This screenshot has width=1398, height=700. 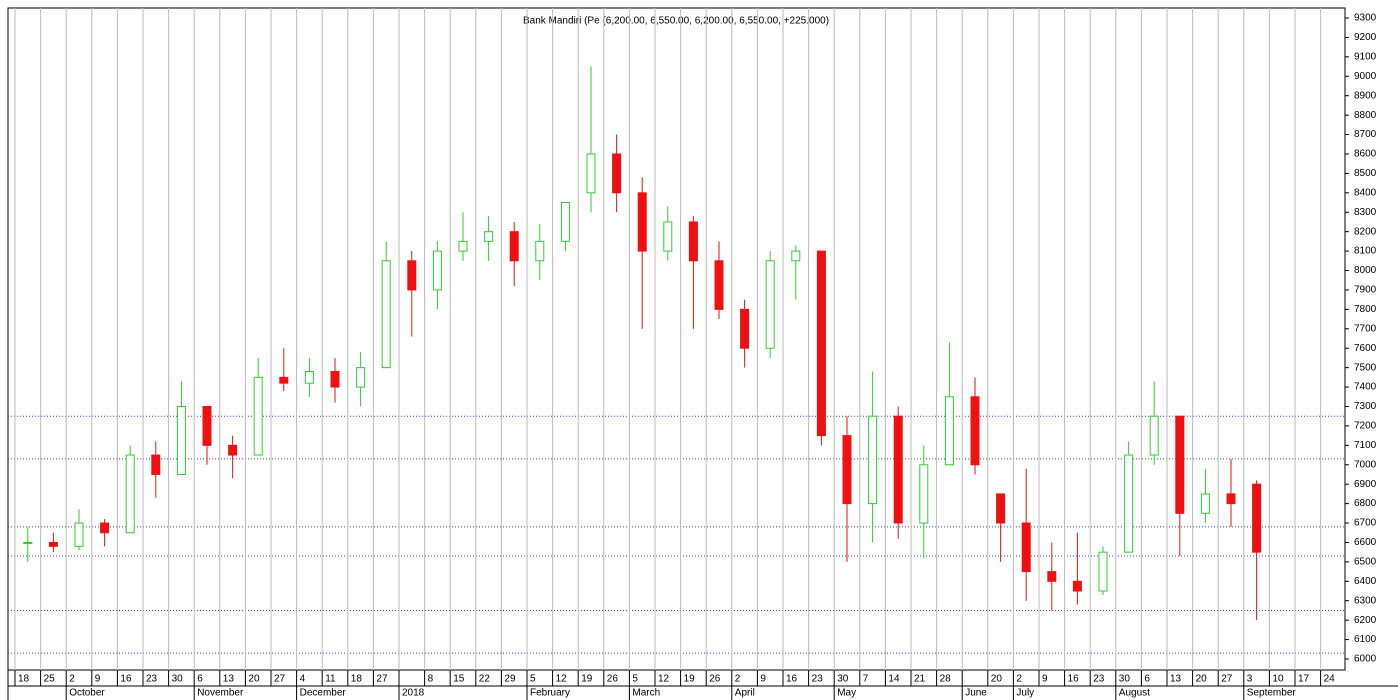 I want to click on month-label: June, so click(x=976, y=693).